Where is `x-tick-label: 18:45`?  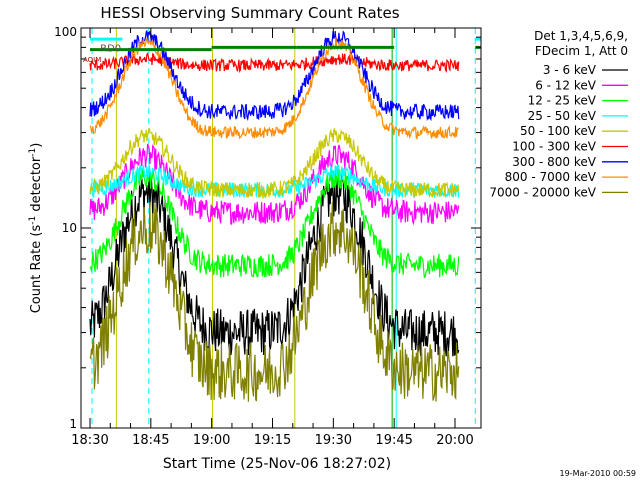 x-tick-label: 18:45 is located at coordinates (150, 440).